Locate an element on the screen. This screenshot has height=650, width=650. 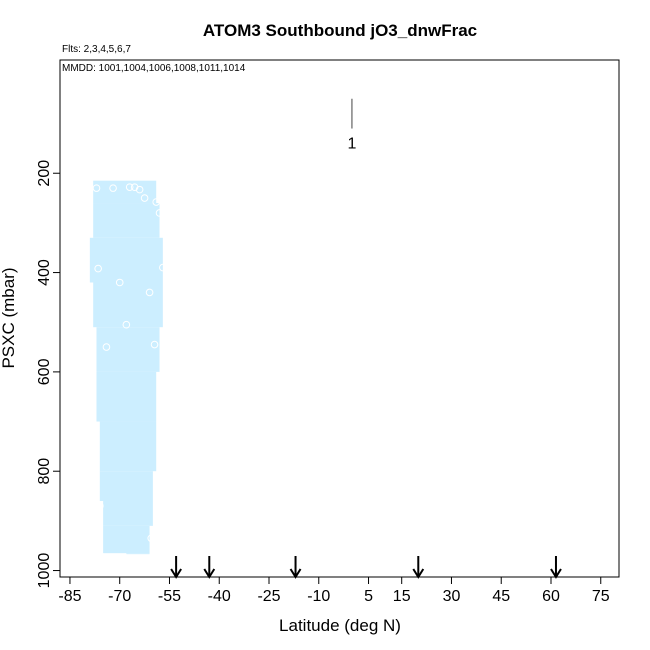
data-points is located at coordinates (129, 363).